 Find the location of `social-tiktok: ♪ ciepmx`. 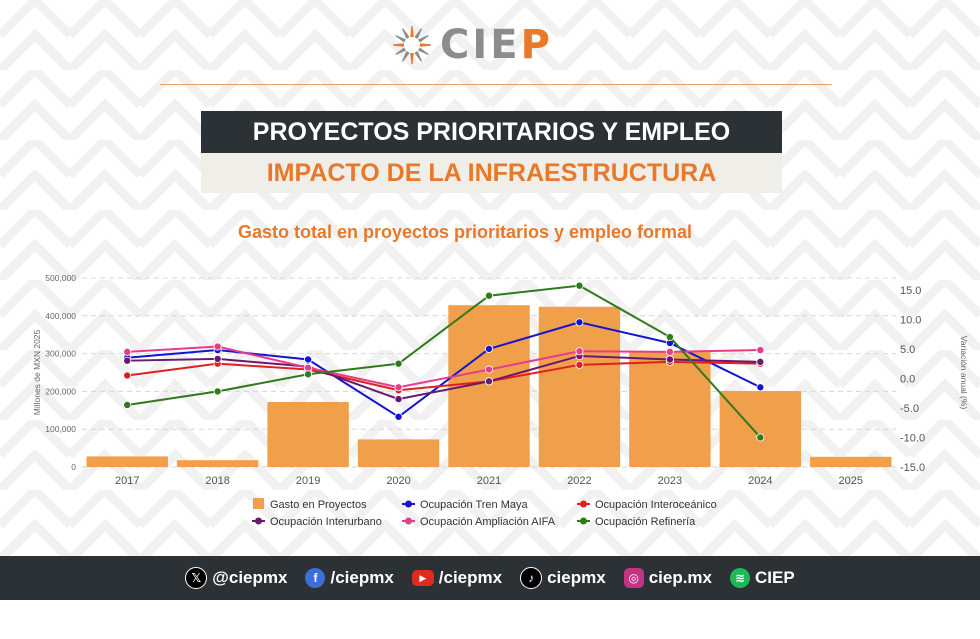

social-tiktok: ♪ ciepmx is located at coordinates (563, 578).